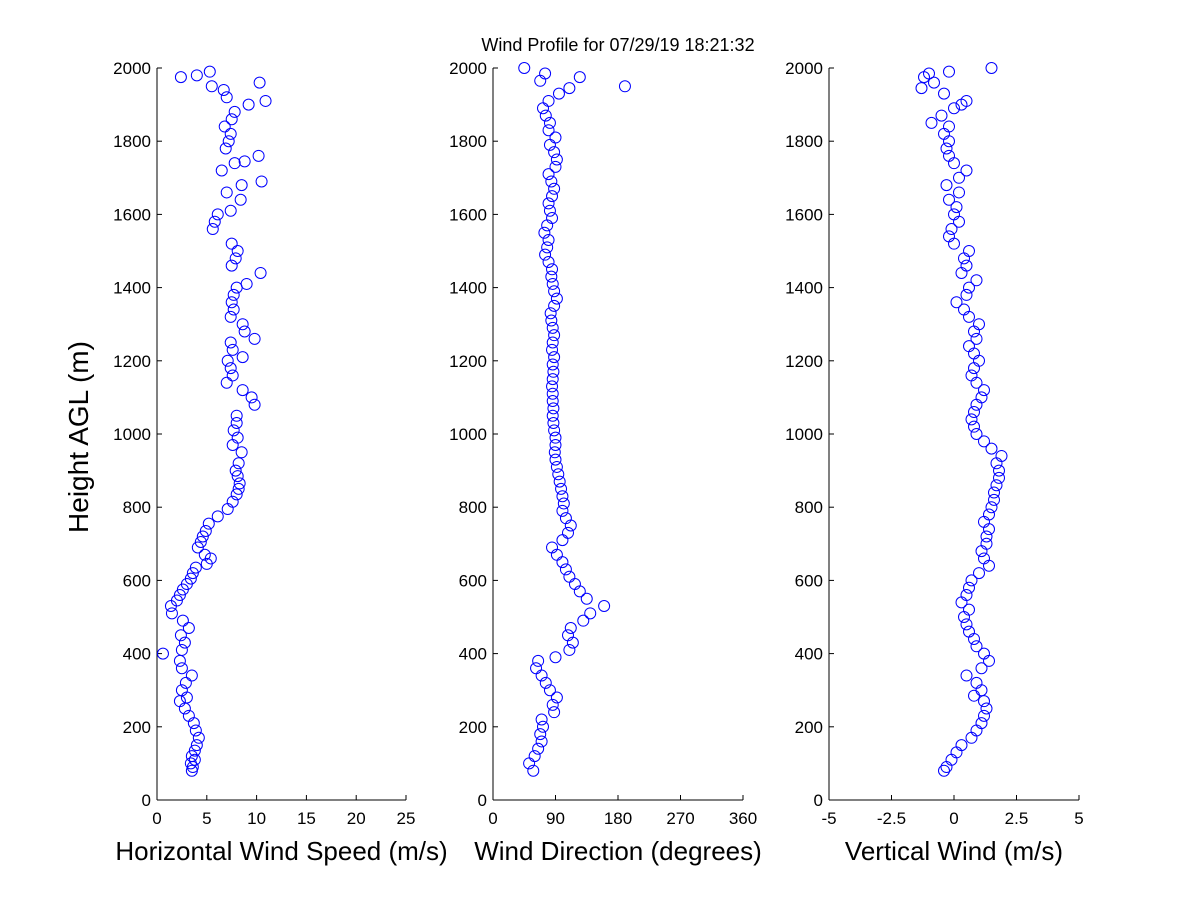 The height and width of the screenshot is (900, 1200). I want to click on x-tick-label: 25, so click(406, 818).